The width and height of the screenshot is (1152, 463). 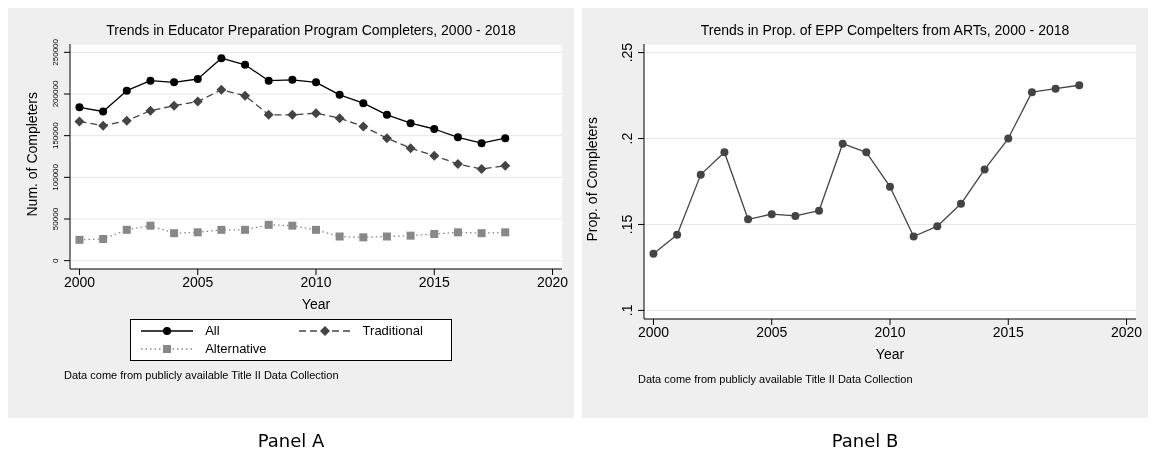 What do you see at coordinates (55, 177) in the screenshot?
I see `y-tick-label: 100000` at bounding box center [55, 177].